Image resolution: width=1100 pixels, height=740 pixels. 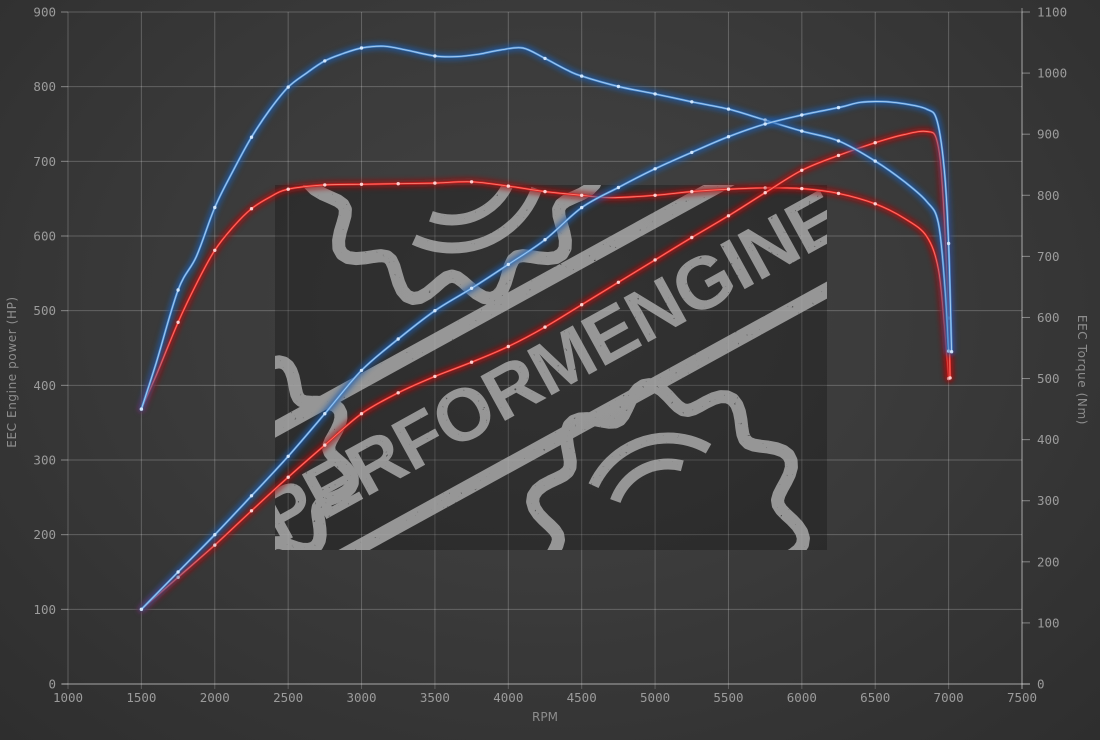 What do you see at coordinates (68, 697) in the screenshot?
I see `x-tick-label: 1000` at bounding box center [68, 697].